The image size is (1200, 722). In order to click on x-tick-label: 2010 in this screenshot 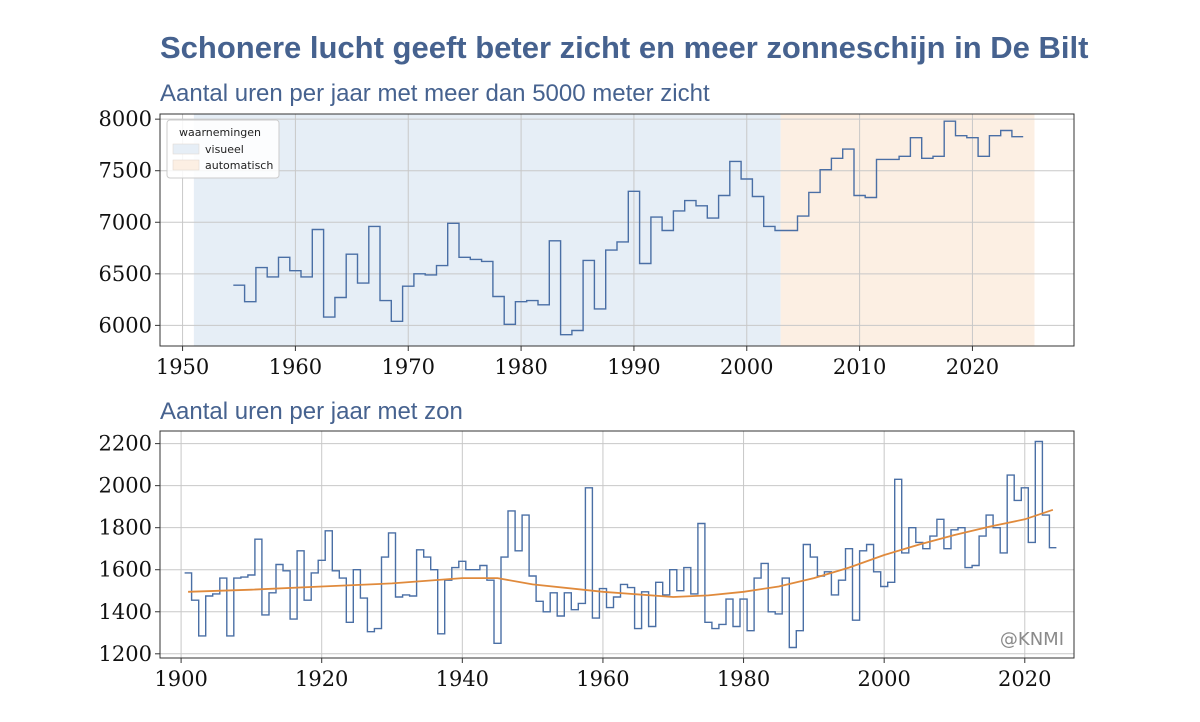, I will do `click(859, 367)`.